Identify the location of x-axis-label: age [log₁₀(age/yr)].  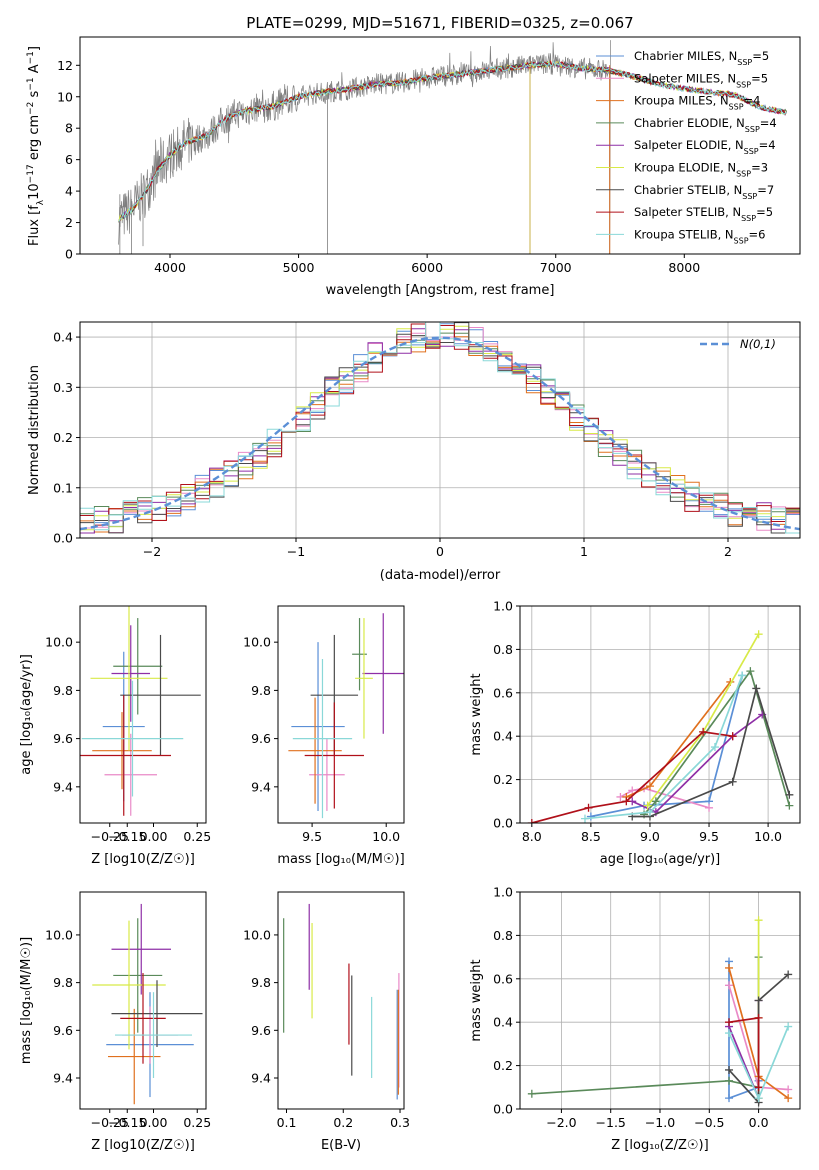
(660, 859).